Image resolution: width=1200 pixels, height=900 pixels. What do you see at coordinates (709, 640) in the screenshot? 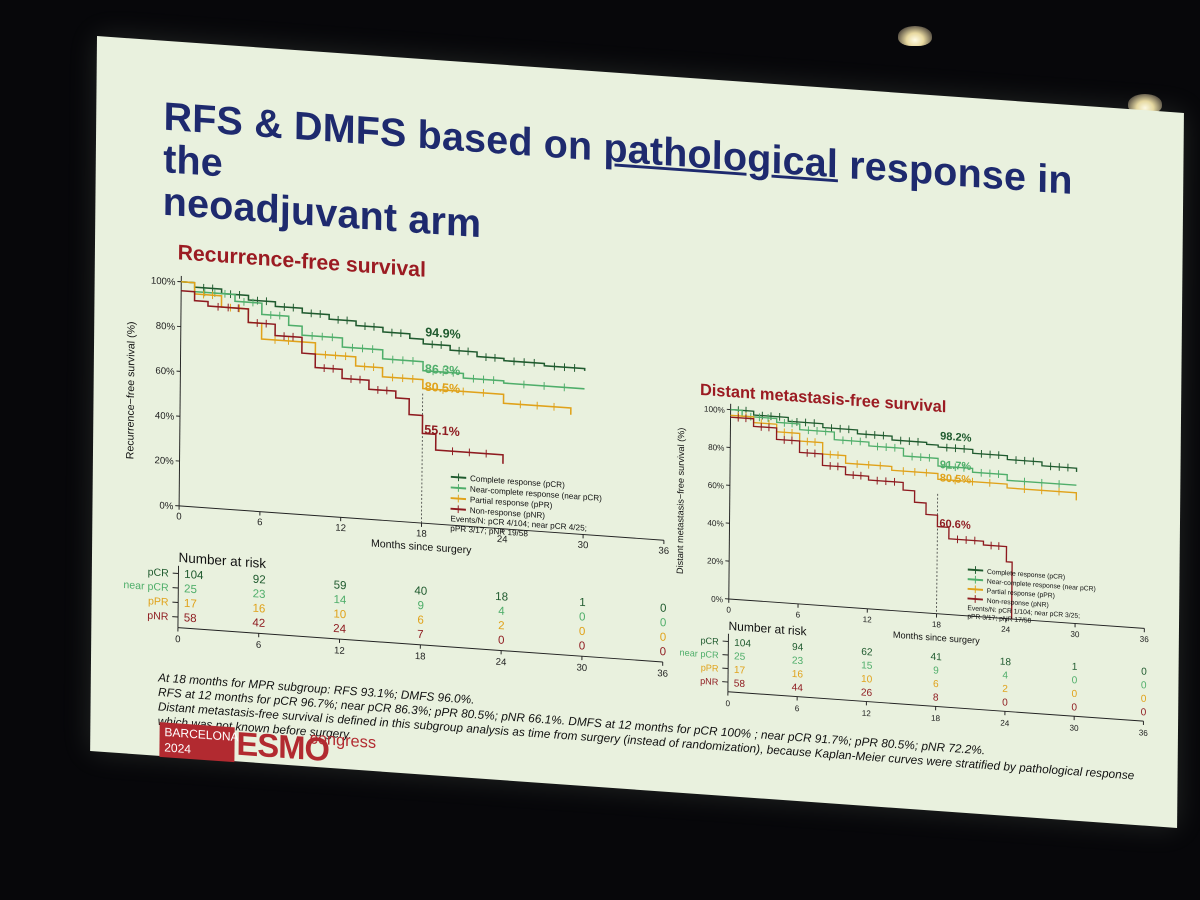
I see `risk-row-label-pCR: pCR` at bounding box center [709, 640].